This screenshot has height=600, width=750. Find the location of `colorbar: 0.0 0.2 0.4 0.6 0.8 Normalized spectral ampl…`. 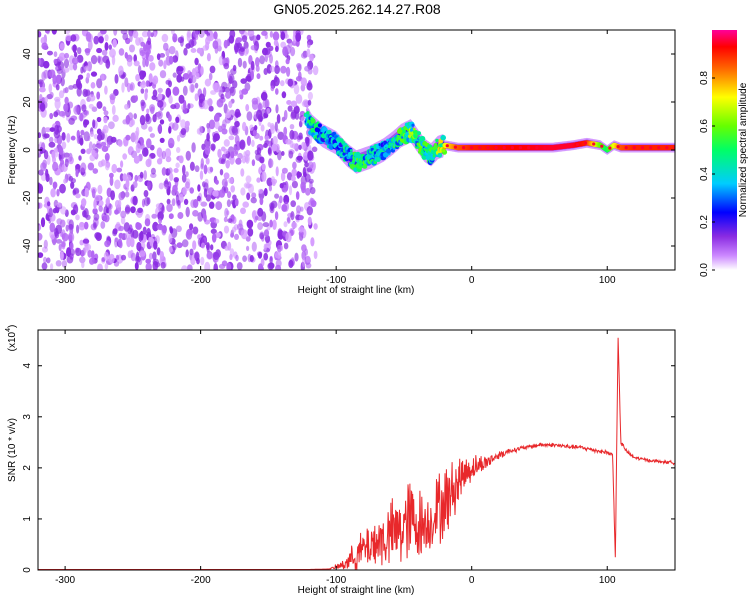

colorbar: 0.0 0.2 0.4 0.6 0.8 Normalized spectral ampl… is located at coordinates (724, 153).